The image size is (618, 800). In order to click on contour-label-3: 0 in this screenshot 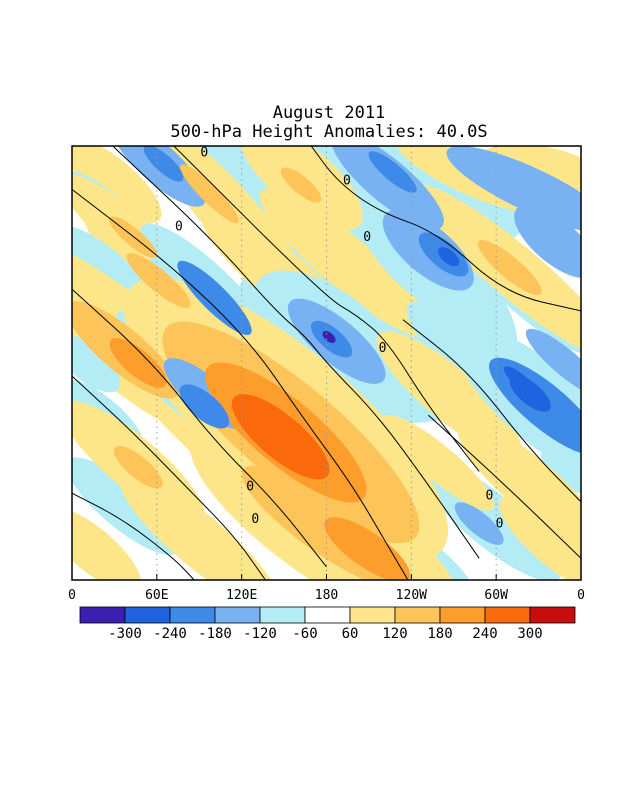, I will do `click(367, 237)`.